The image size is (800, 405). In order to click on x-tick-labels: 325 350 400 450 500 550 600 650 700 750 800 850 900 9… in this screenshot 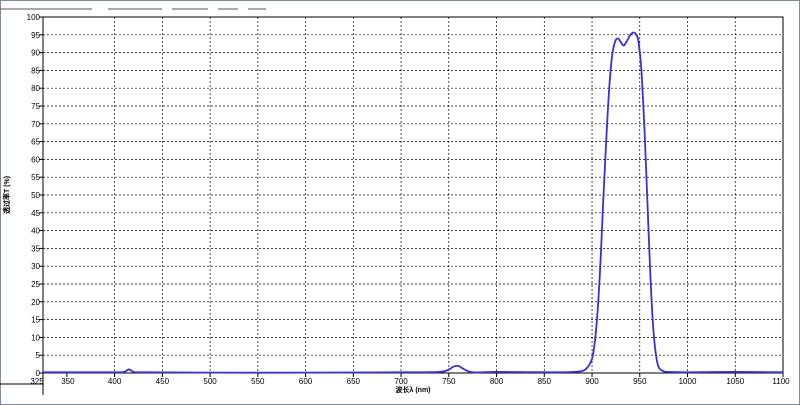, I will do `click(410, 381)`.